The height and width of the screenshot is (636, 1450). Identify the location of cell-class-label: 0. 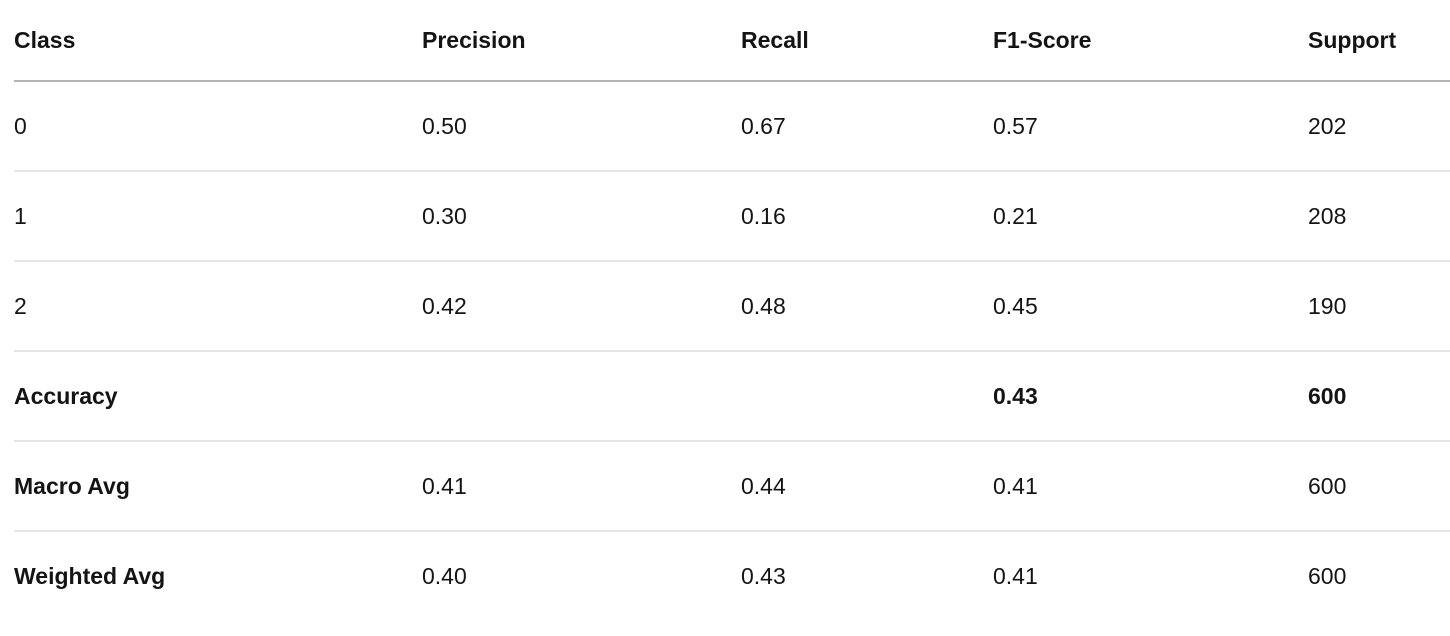
(218, 126).